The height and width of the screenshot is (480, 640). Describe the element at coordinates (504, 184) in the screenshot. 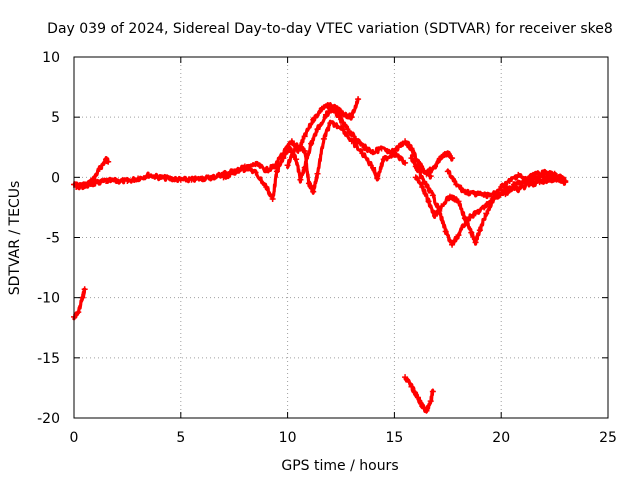

I see `series-sat-G` at that location.